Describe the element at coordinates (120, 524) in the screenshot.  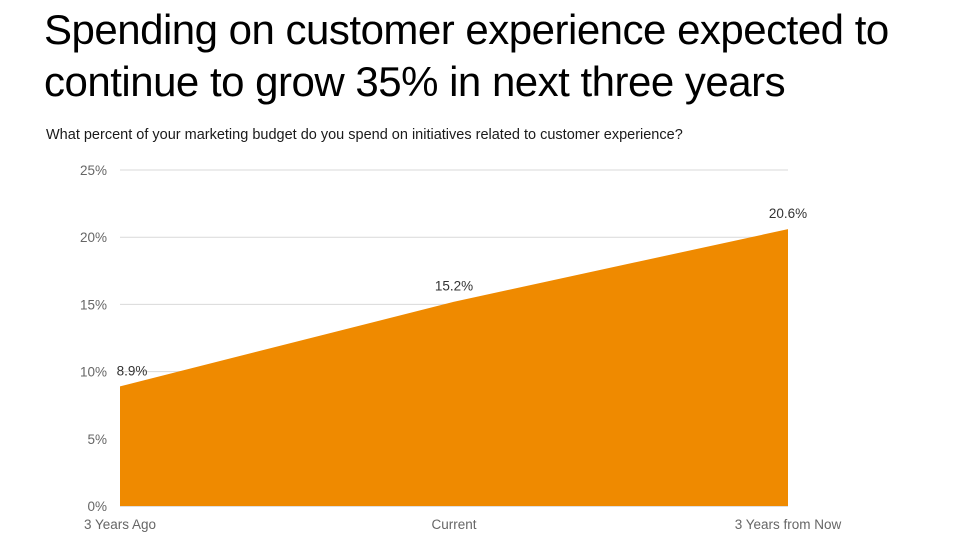
I see `x-tick-label: 3 Years Ago` at that location.